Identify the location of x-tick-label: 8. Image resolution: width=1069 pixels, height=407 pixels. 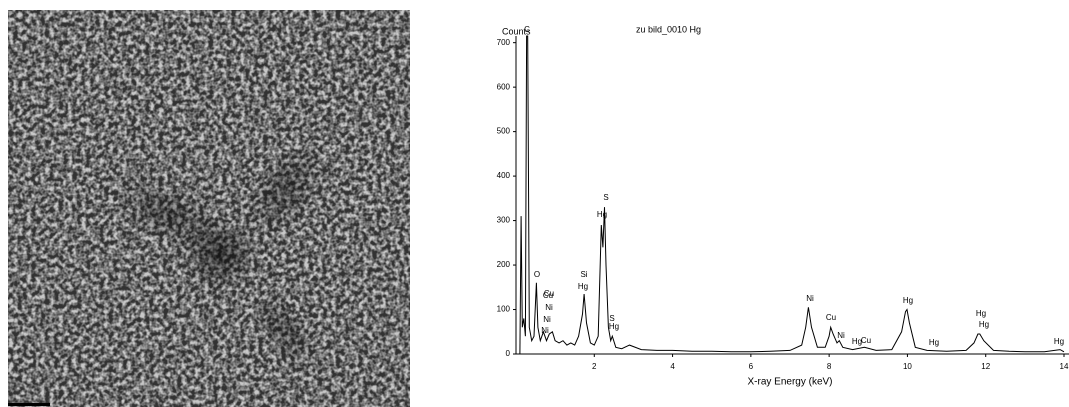
(829, 366).